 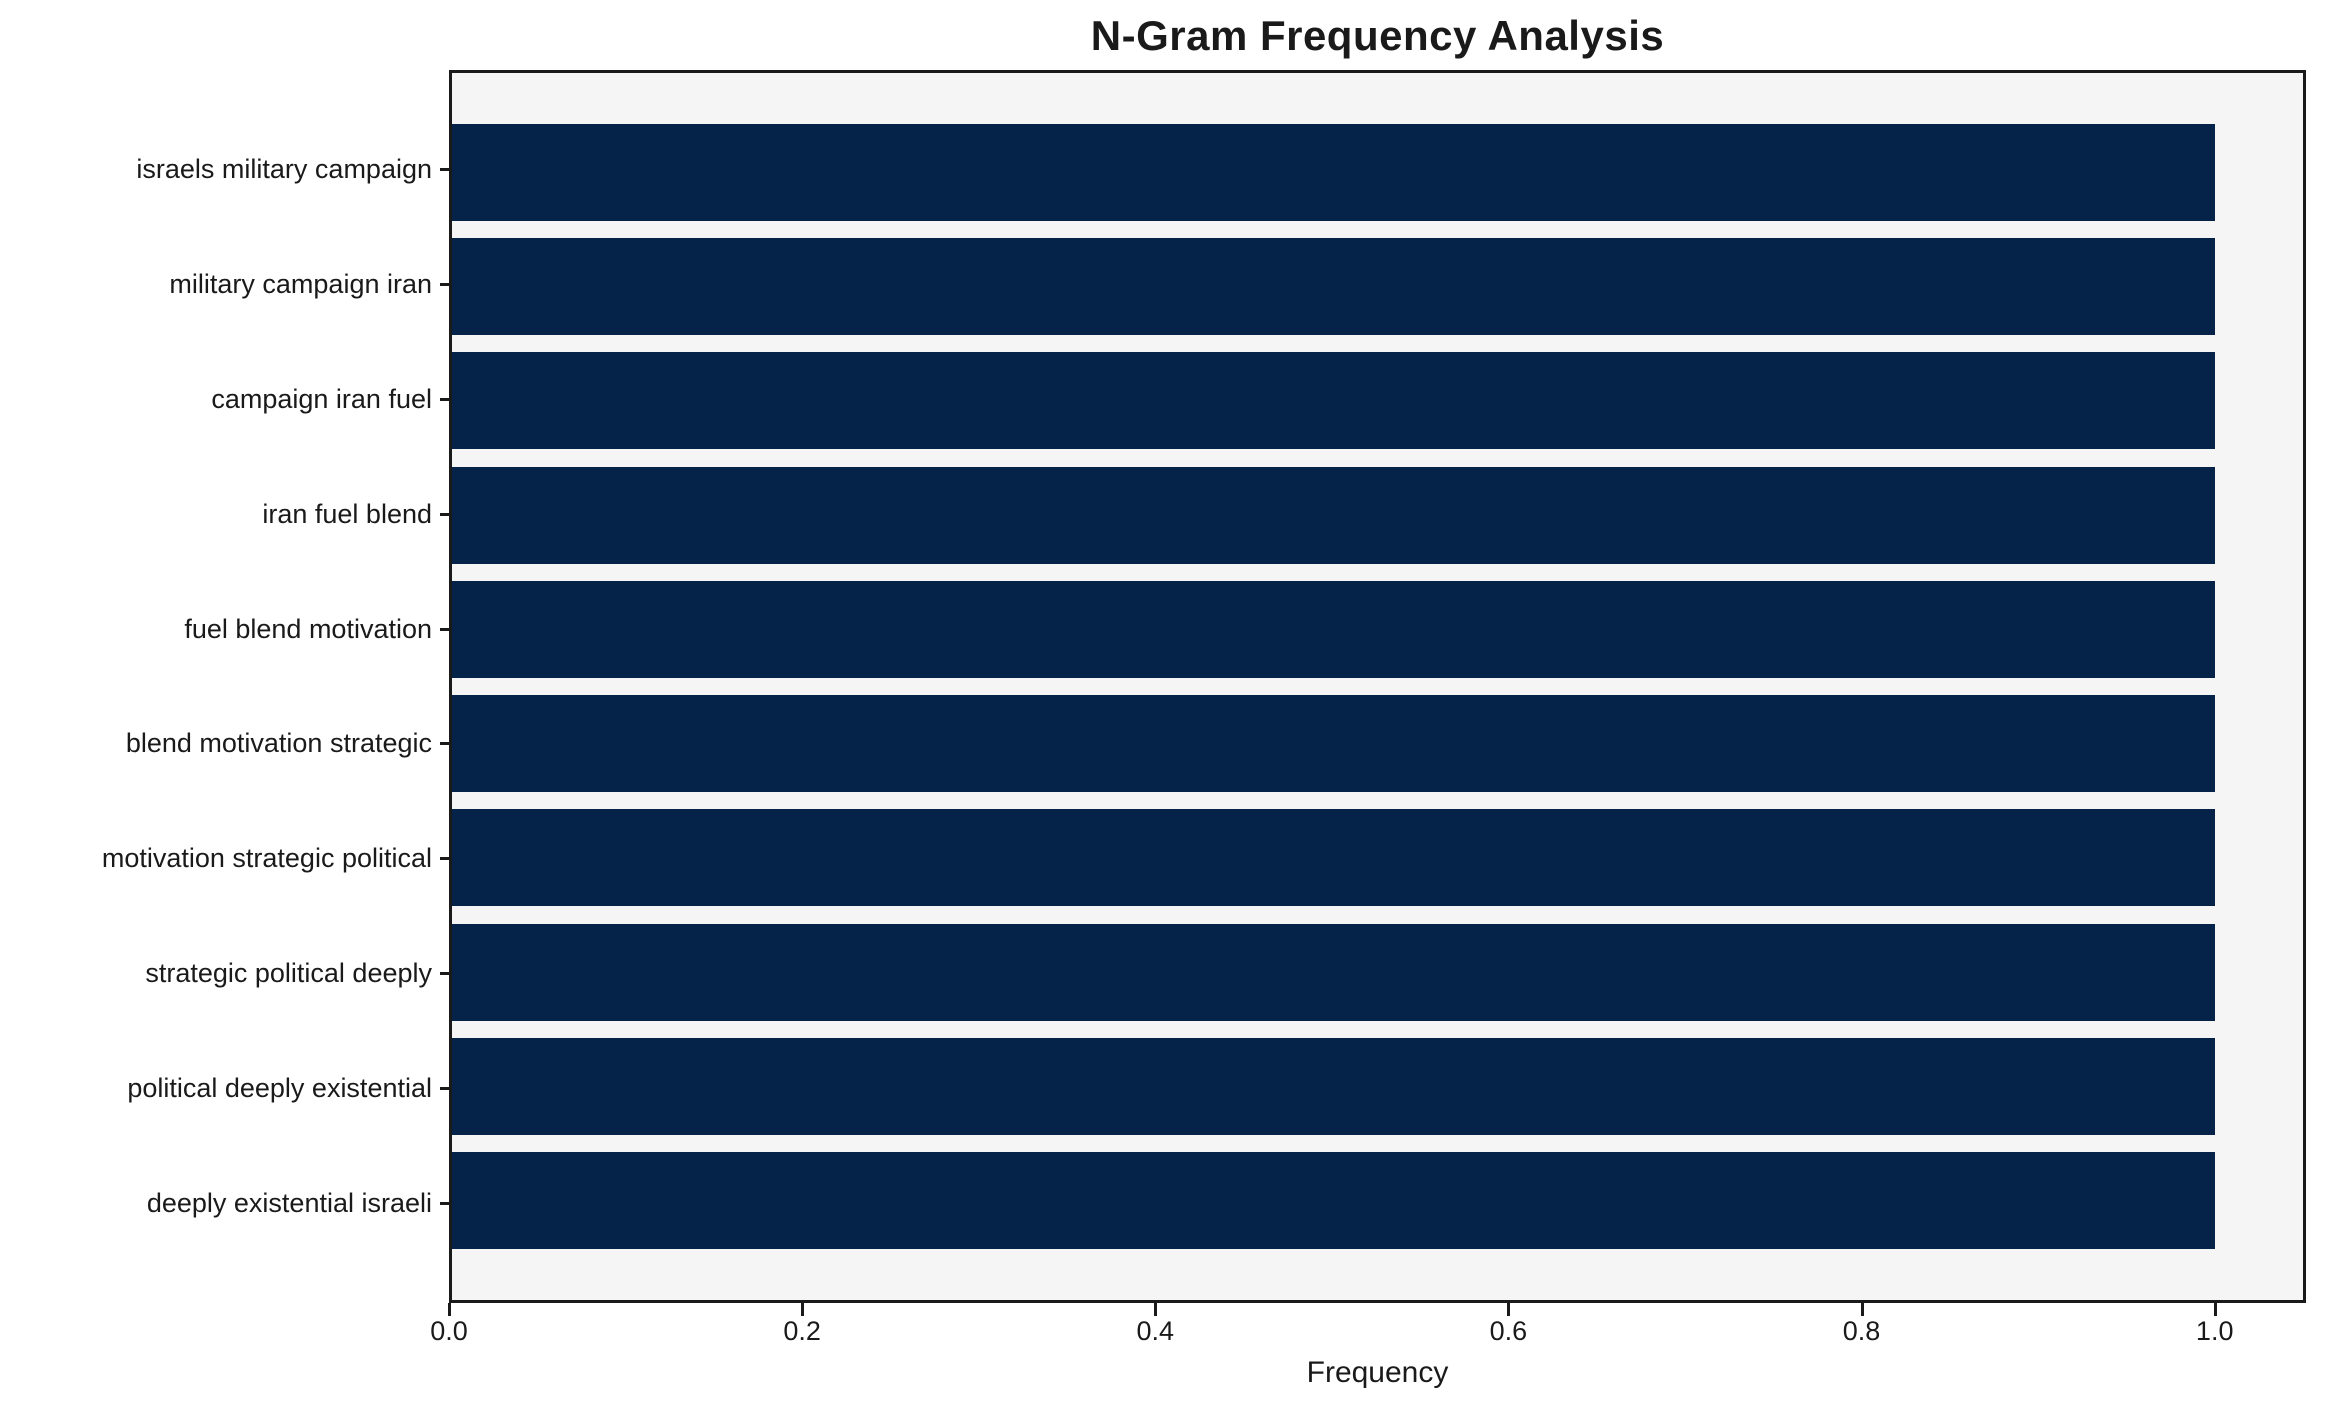 I want to click on y-label-row: blend motivation strategic, so click(x=224, y=743).